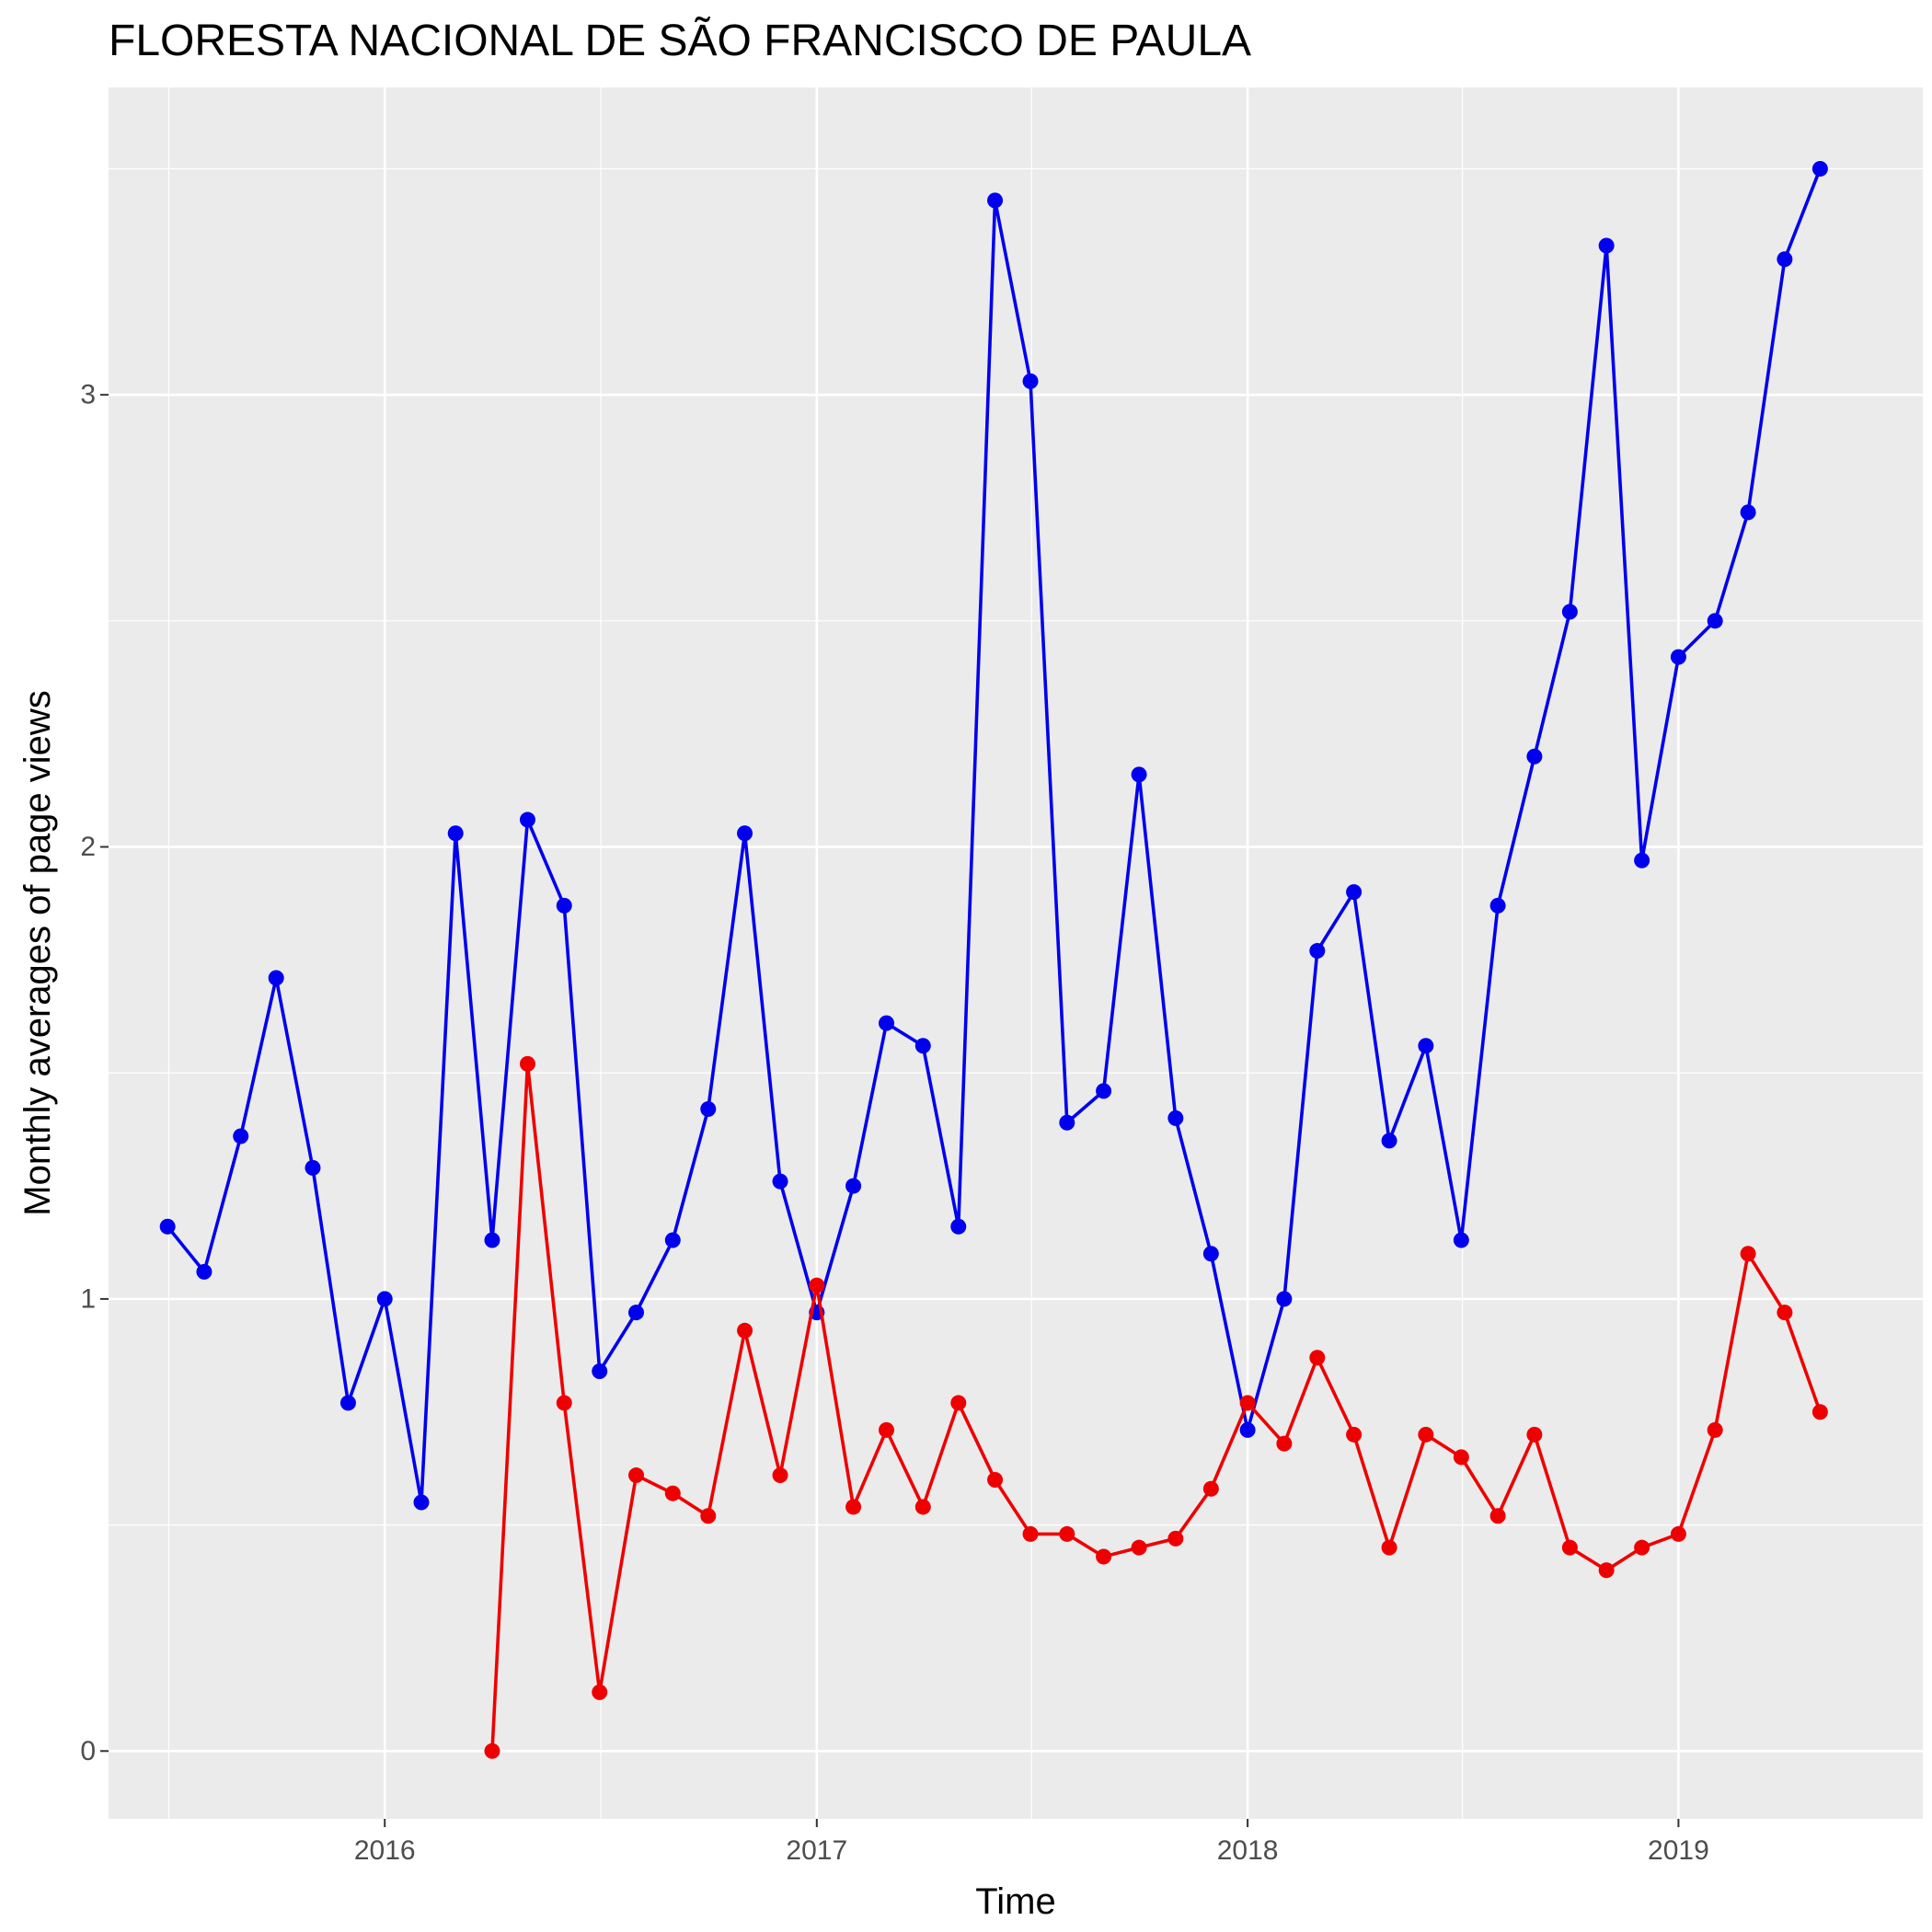  I want to click on x-axis-title: Time, so click(1015, 1901).